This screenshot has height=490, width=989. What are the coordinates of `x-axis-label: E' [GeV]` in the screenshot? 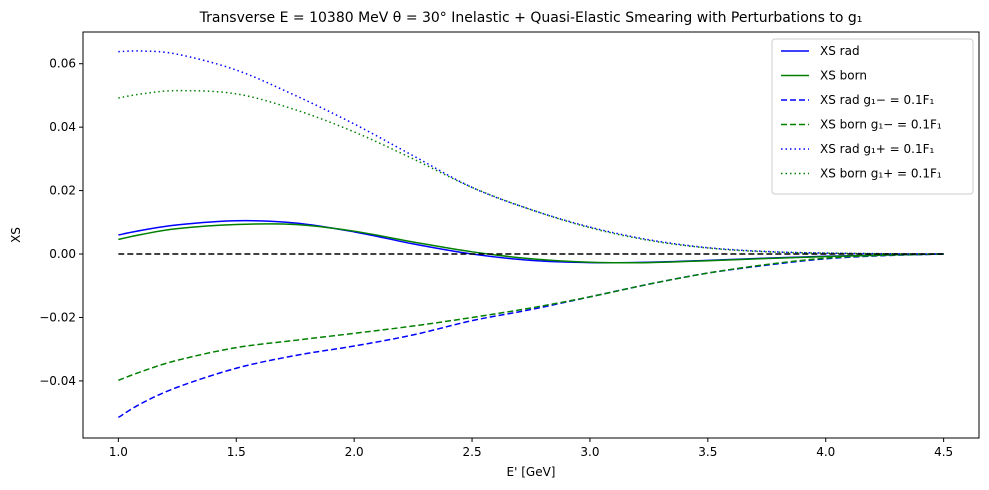 It's located at (531, 472).